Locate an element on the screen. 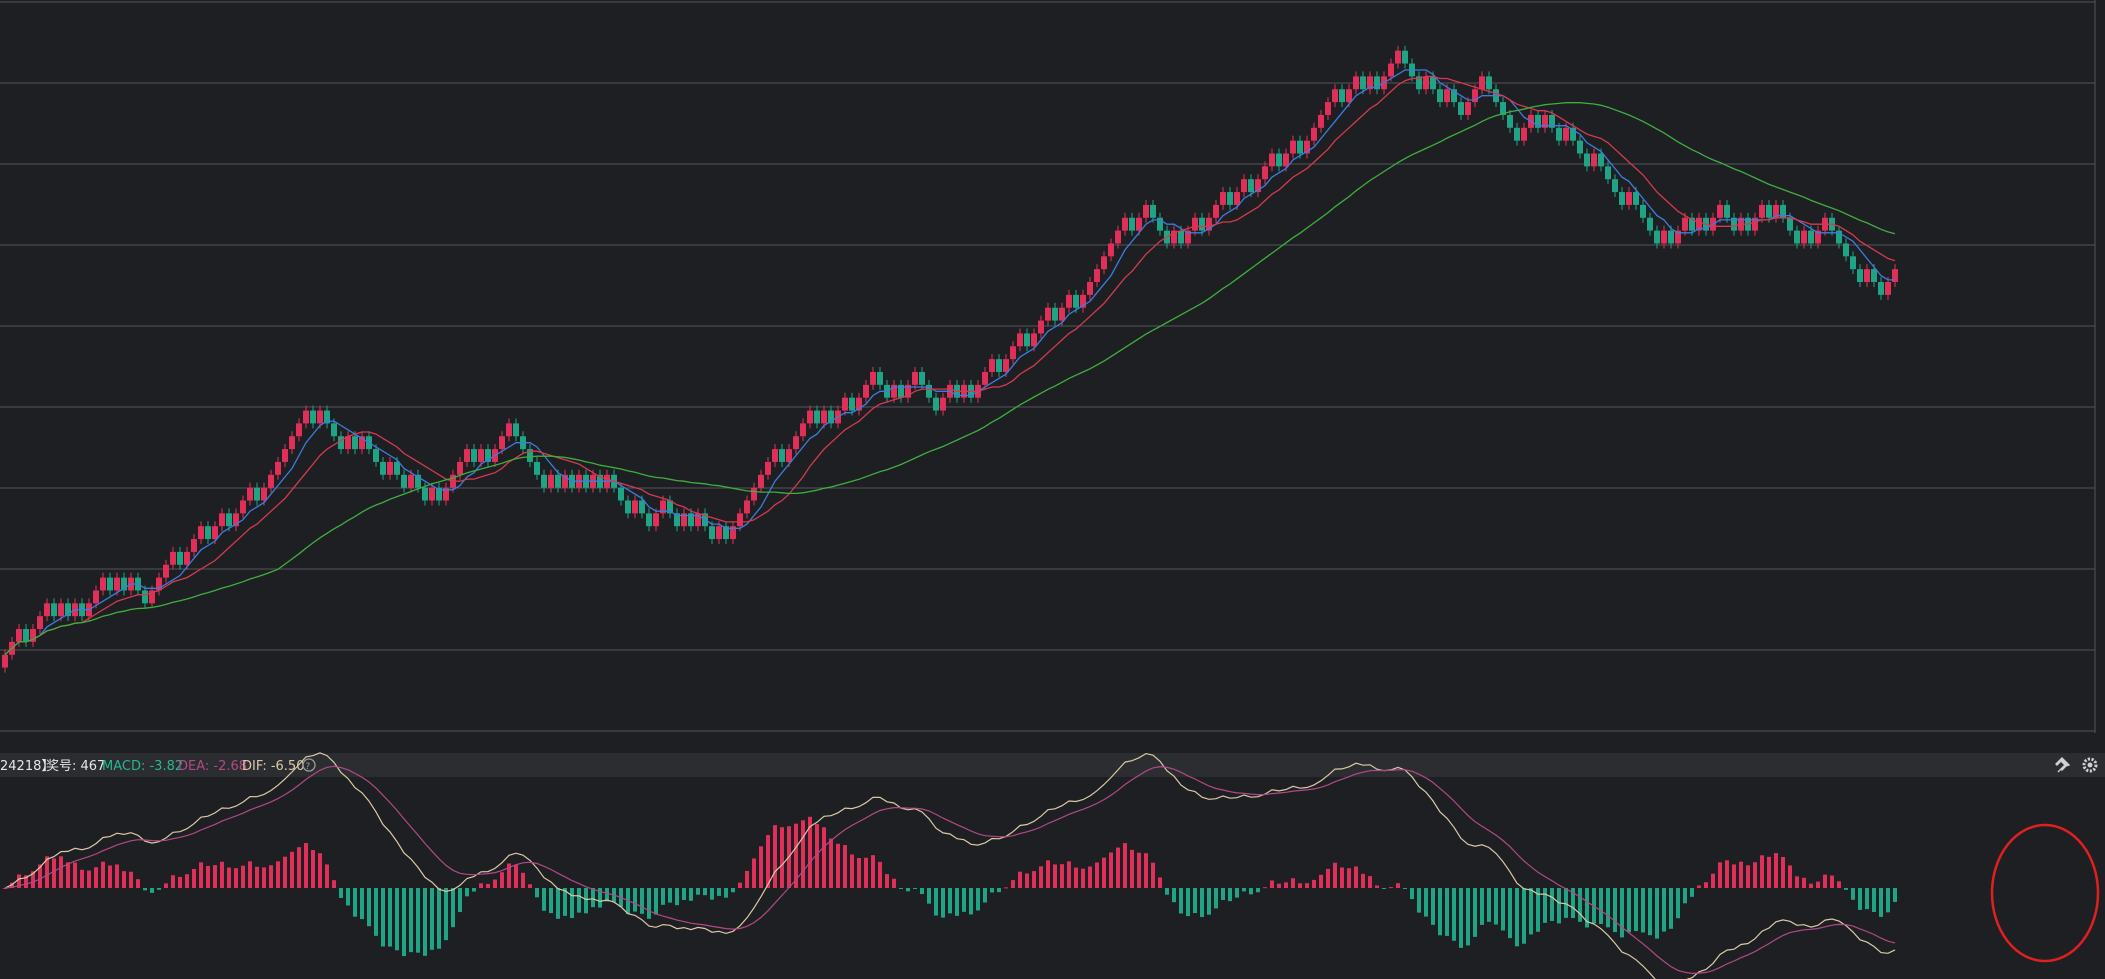  gear-icon is located at coordinates (2090, 765).